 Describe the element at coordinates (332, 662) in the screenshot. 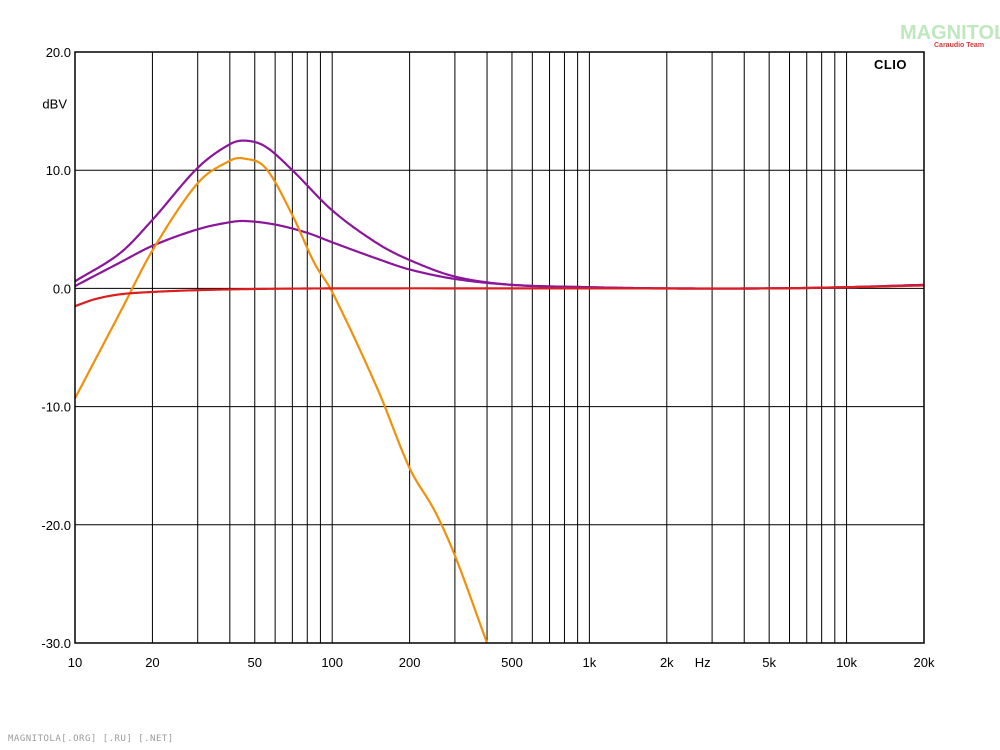

I see `x-tick-label: 100` at that location.